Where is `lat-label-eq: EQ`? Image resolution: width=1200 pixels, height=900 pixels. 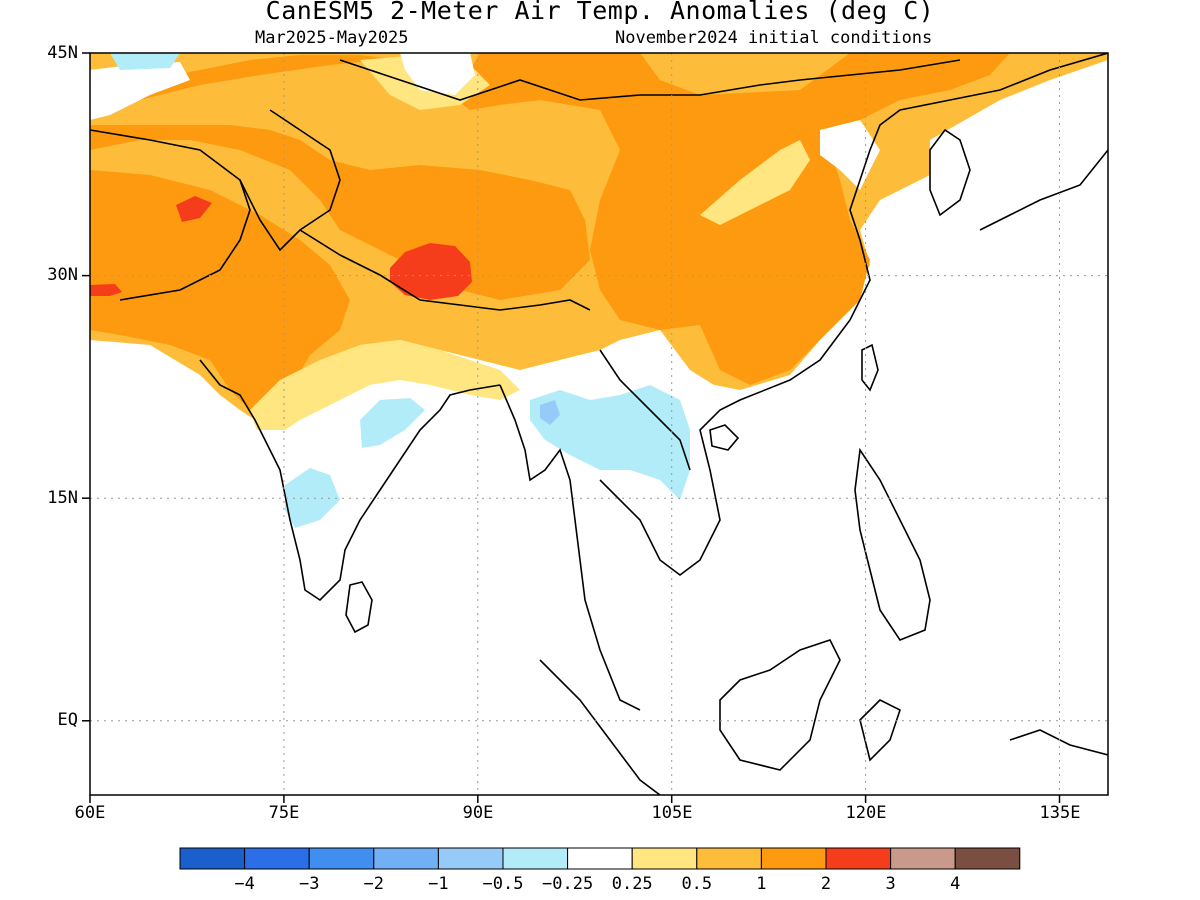 lat-label-eq: EQ is located at coordinates (67, 720).